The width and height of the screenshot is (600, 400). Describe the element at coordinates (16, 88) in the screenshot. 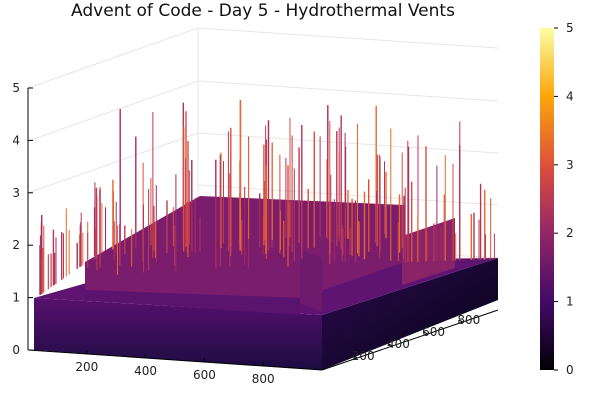

I see `z-tick-label: 5` at that location.